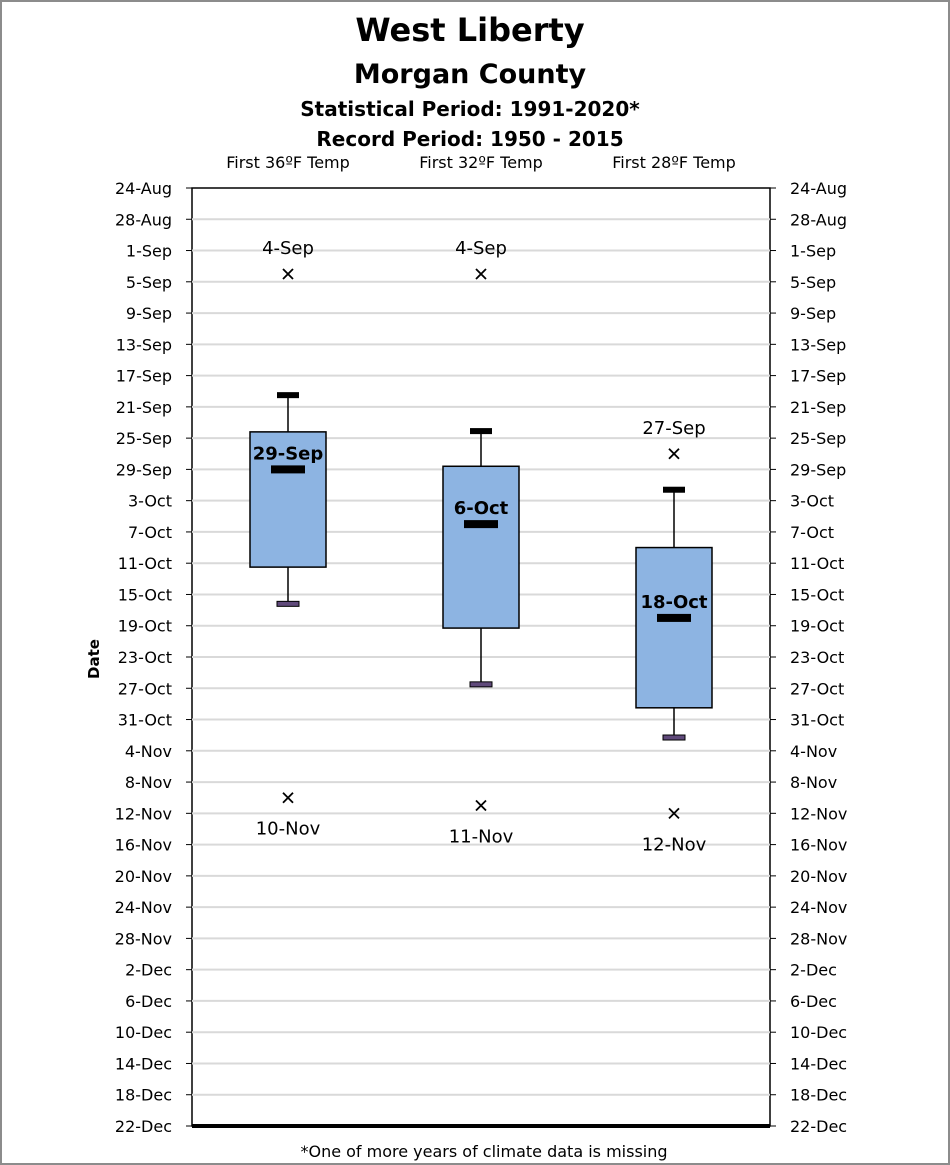 This screenshot has width=950, height=1165. What do you see at coordinates (469, 30) in the screenshot?
I see `chart-title: West Liberty` at bounding box center [469, 30].